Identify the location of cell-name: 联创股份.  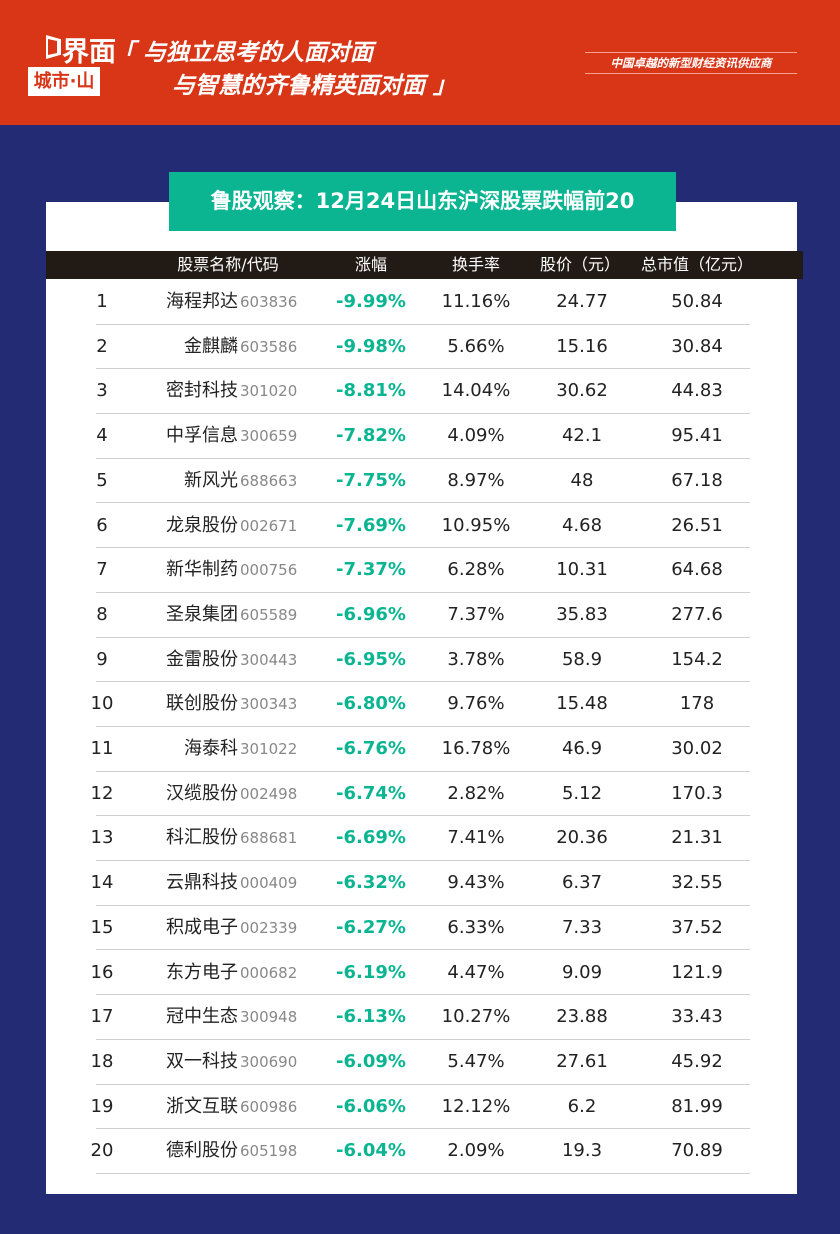
(202, 704).